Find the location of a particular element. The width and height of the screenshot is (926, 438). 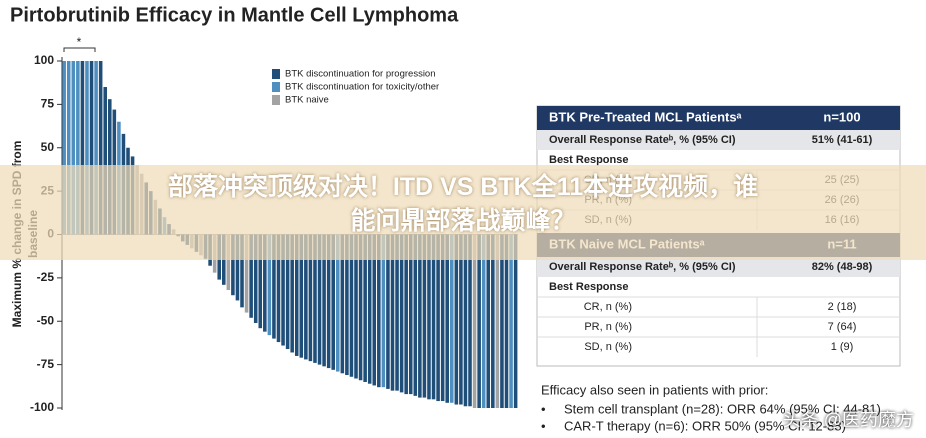

header-n: n=100 is located at coordinates (841, 116).